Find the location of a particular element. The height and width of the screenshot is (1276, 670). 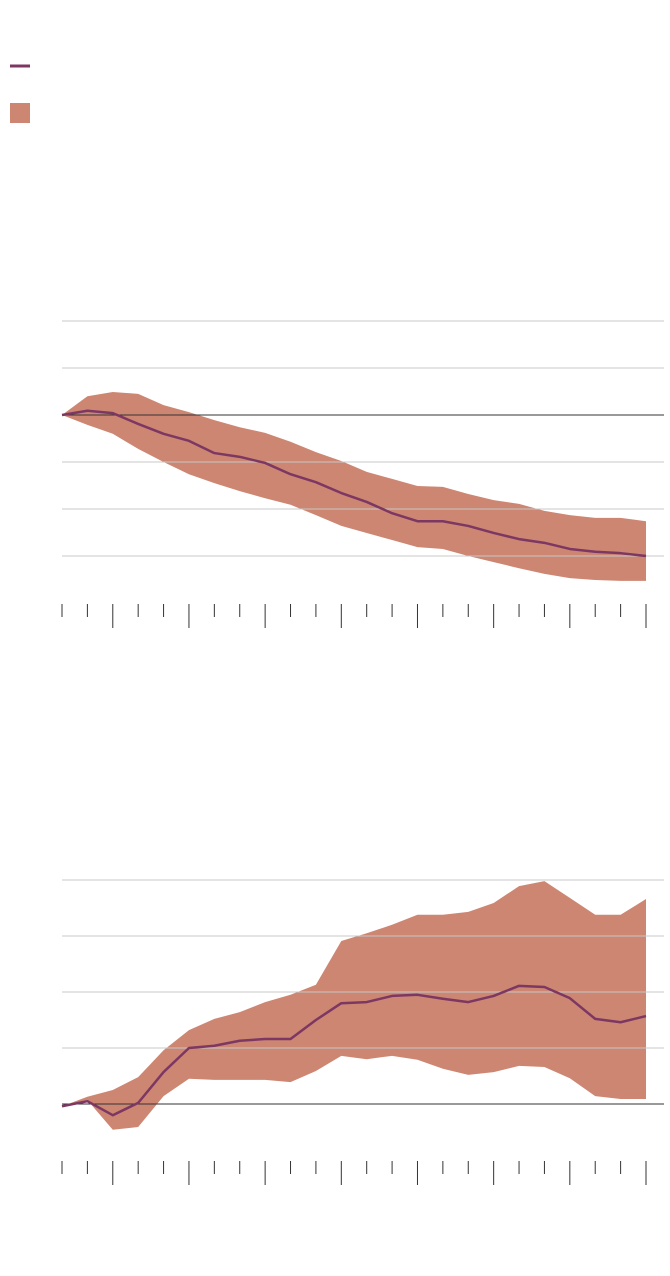

uncertainty-band is located at coordinates (354, 486).